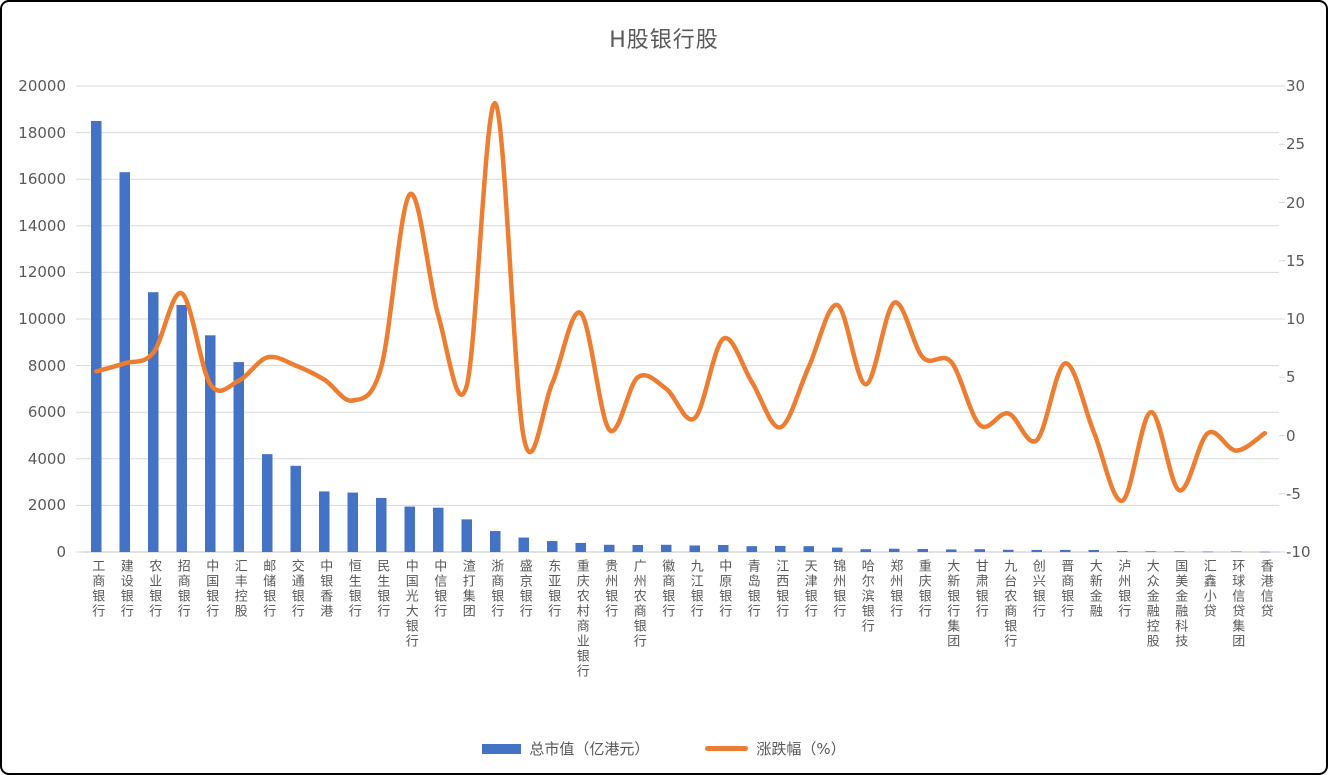  Describe the element at coordinates (42, 319) in the screenshot. I see `left-axis-tick-label: 10000` at that location.